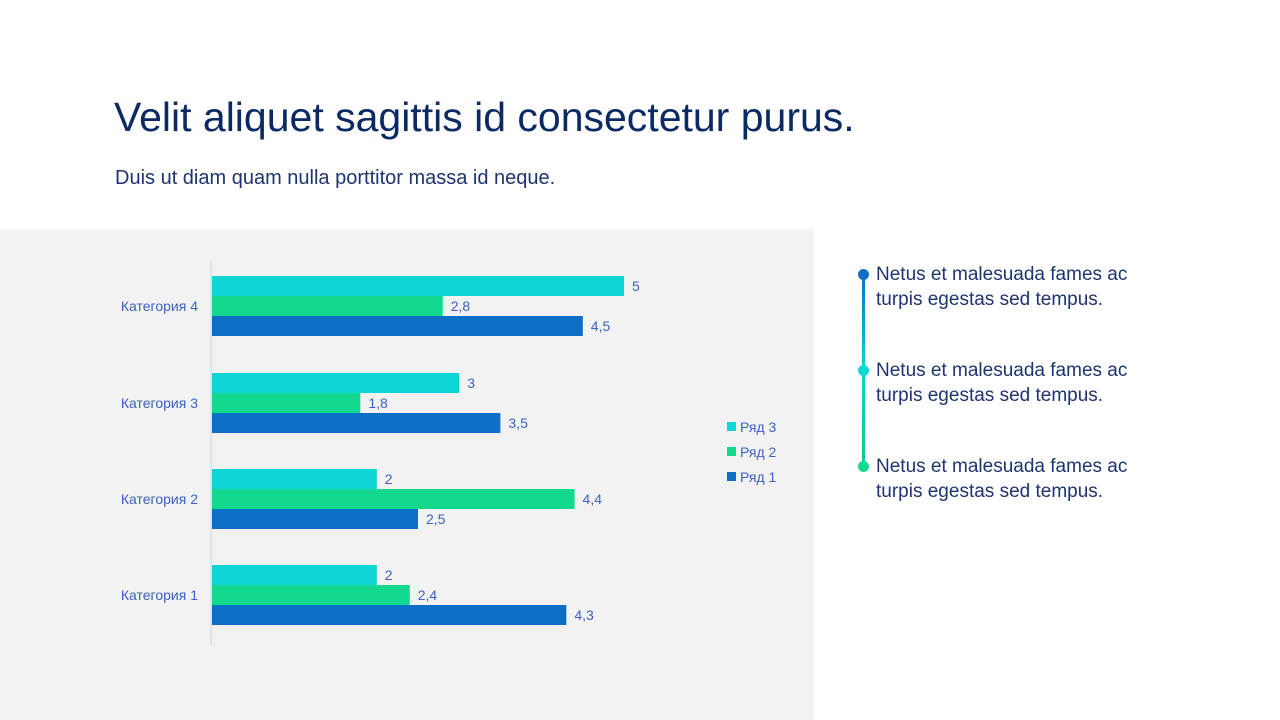 The image size is (1280, 720). I want to click on data-label: 1,8, so click(378, 403).